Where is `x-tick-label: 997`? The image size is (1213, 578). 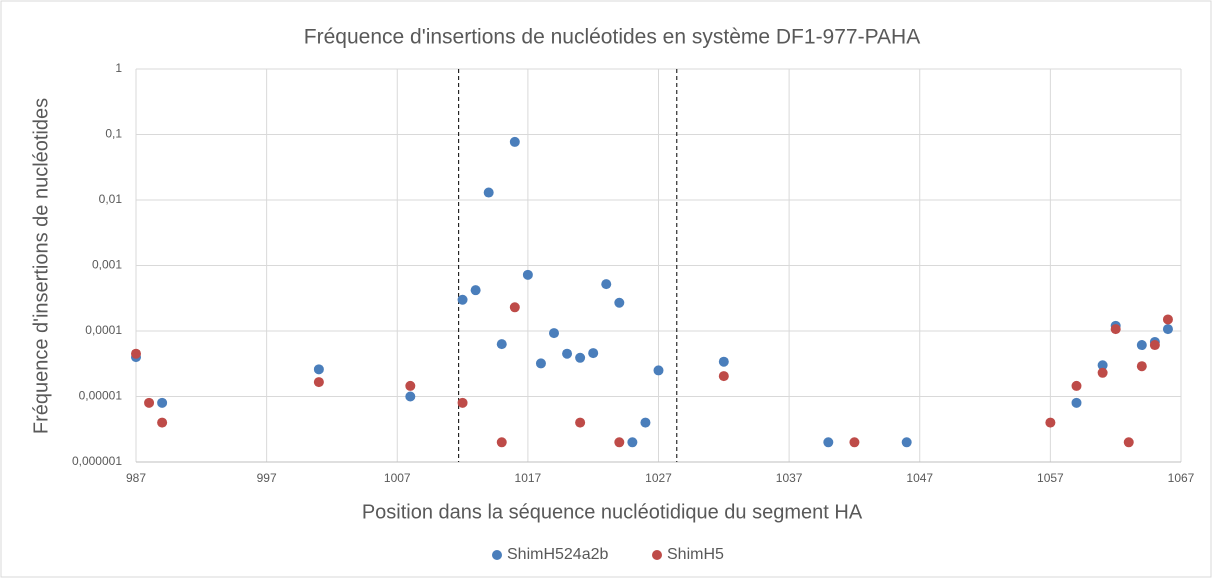
x-tick-label: 997 is located at coordinates (267, 478).